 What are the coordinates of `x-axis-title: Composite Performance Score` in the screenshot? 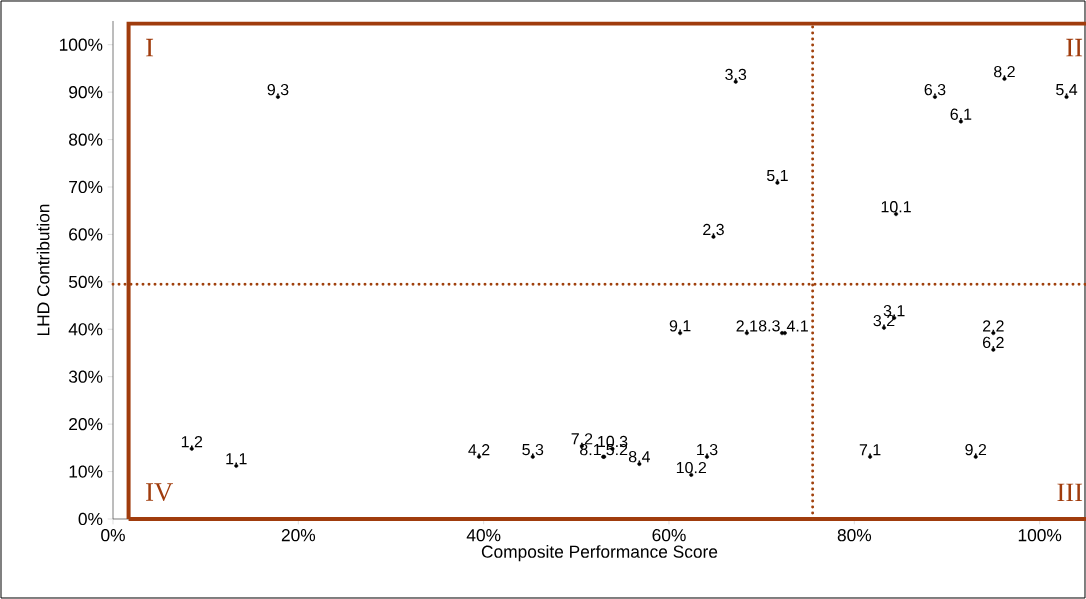 It's located at (599, 553).